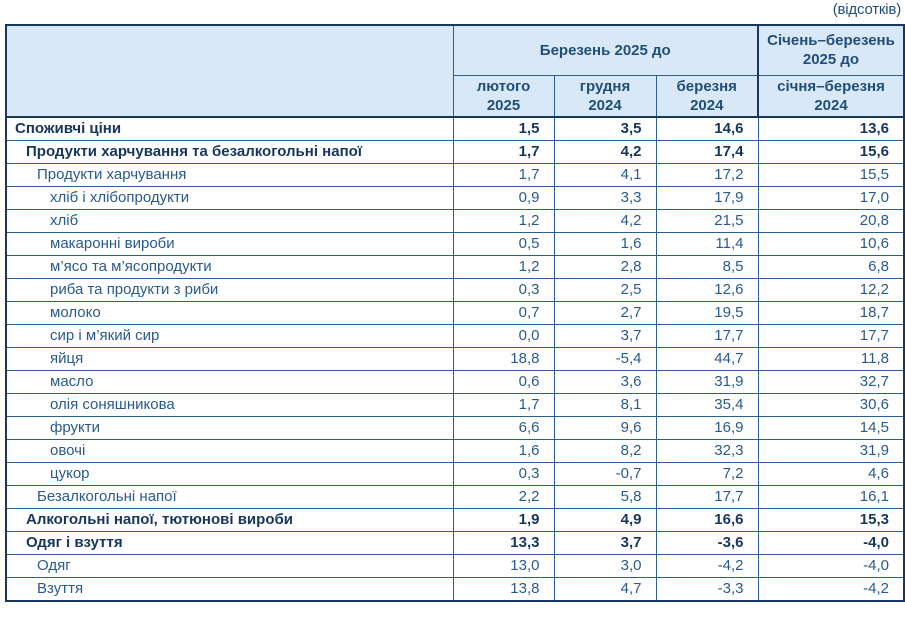 This screenshot has width=905, height=627. What do you see at coordinates (831, 382) in the screenshot?
I see `value-cell: 32,7` at bounding box center [831, 382].